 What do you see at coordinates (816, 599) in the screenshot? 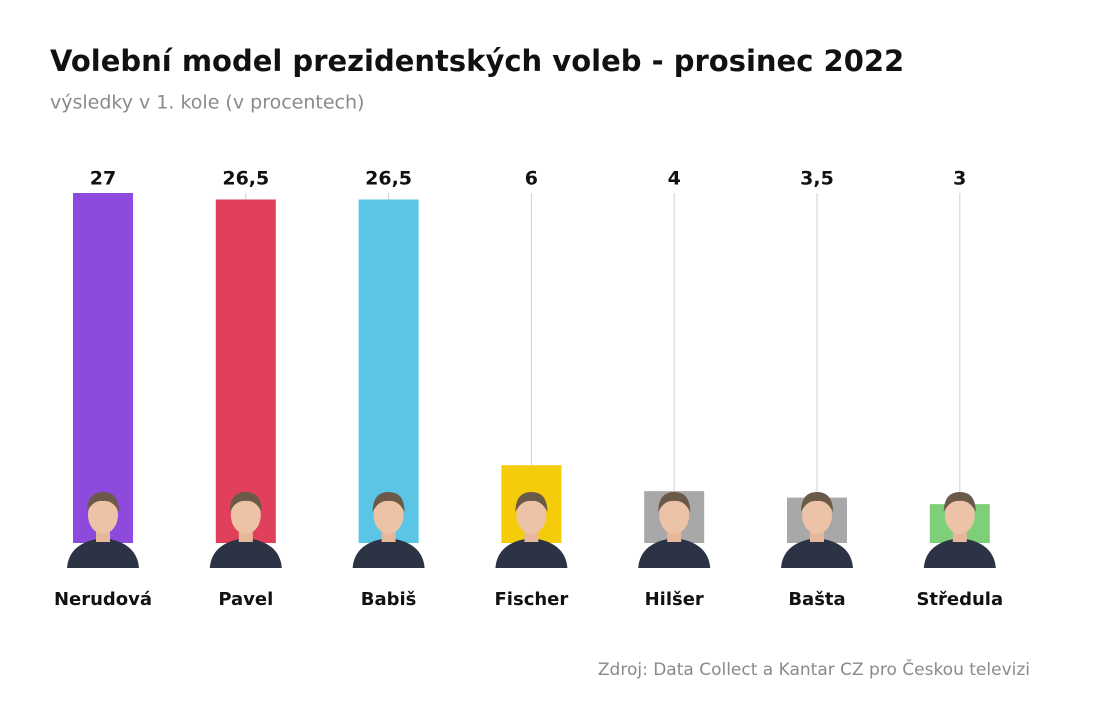
I see `x-tick-label: Bašta` at bounding box center [816, 599].